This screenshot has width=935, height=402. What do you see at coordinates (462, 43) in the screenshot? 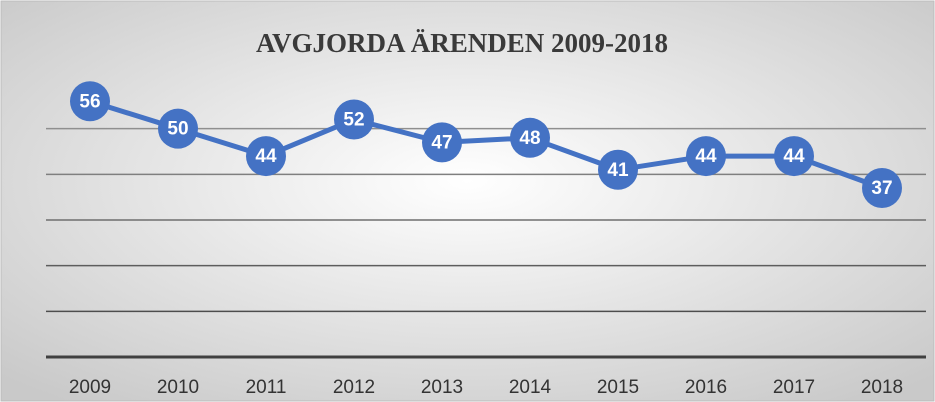
I see `chart-title: AVGJORDA ÄRENDEN 2009-2018` at bounding box center [462, 43].